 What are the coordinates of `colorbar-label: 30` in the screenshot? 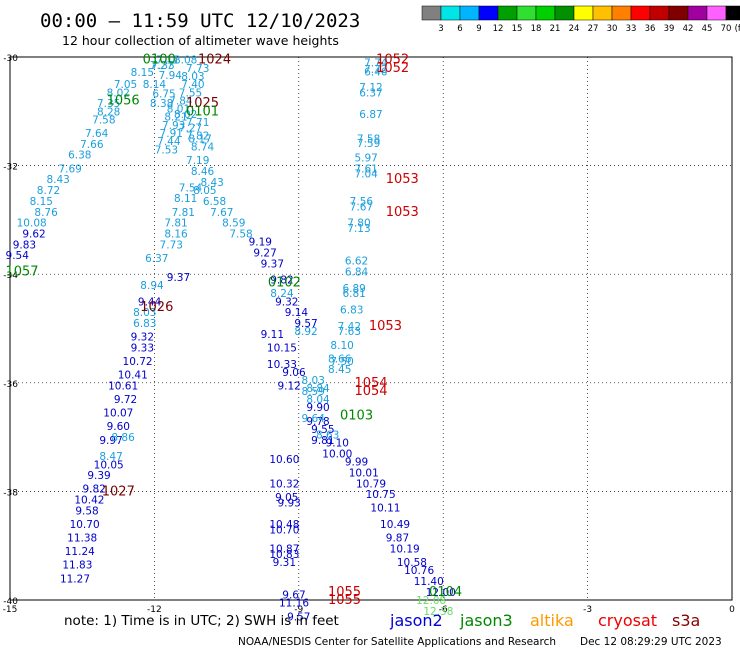 It's located at (612, 29).